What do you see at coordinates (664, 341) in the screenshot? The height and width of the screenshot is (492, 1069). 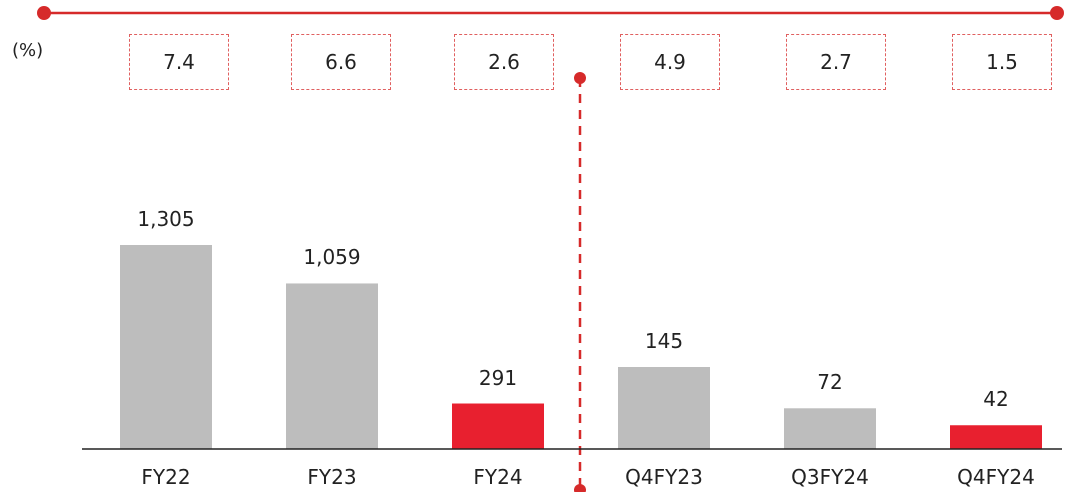 I see `value-label-q4fy23: 145` at bounding box center [664, 341].